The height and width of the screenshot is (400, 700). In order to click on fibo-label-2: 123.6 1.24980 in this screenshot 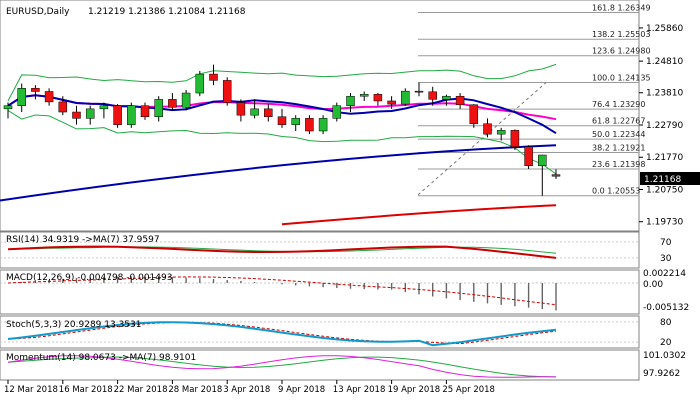, I will do `click(621, 51)`.